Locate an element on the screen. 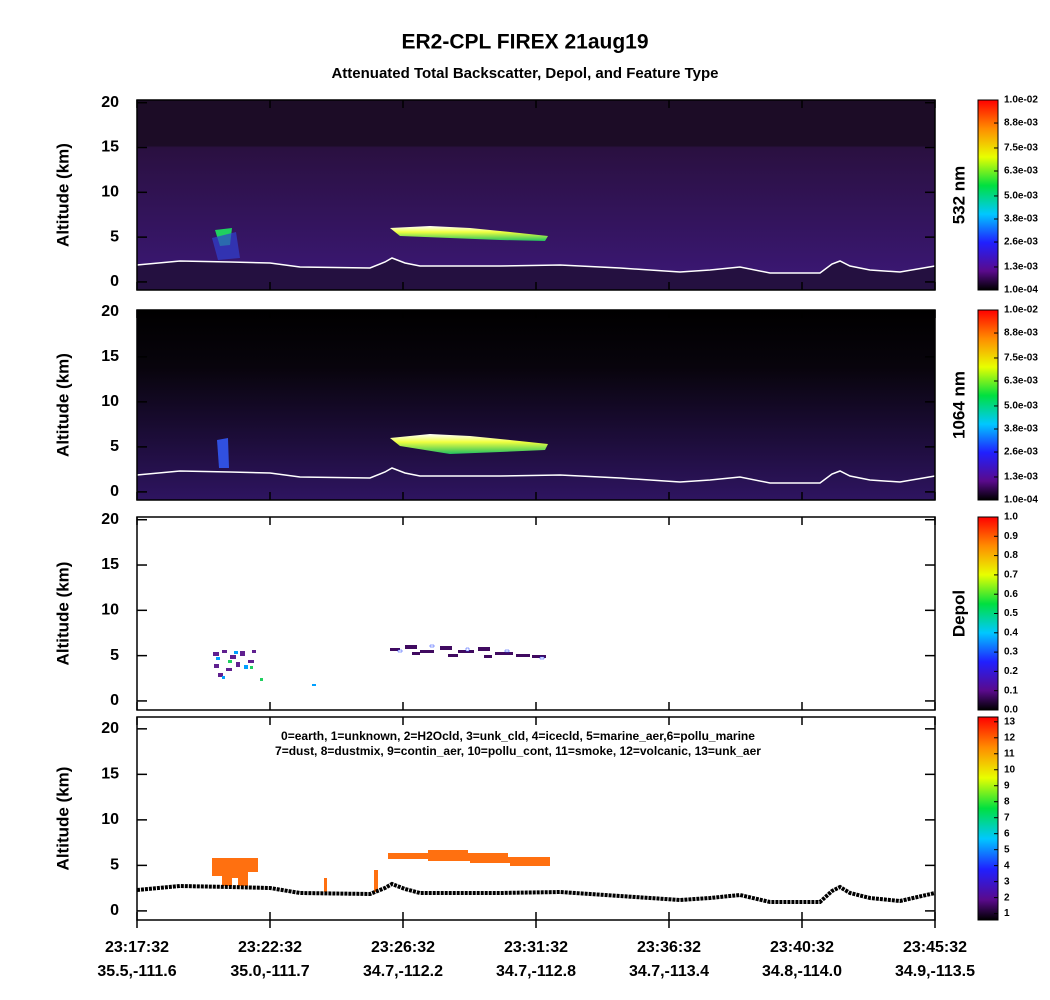 The height and width of the screenshot is (1000, 1050). x-tick-label: 23:31:32 is located at coordinates (536, 947).